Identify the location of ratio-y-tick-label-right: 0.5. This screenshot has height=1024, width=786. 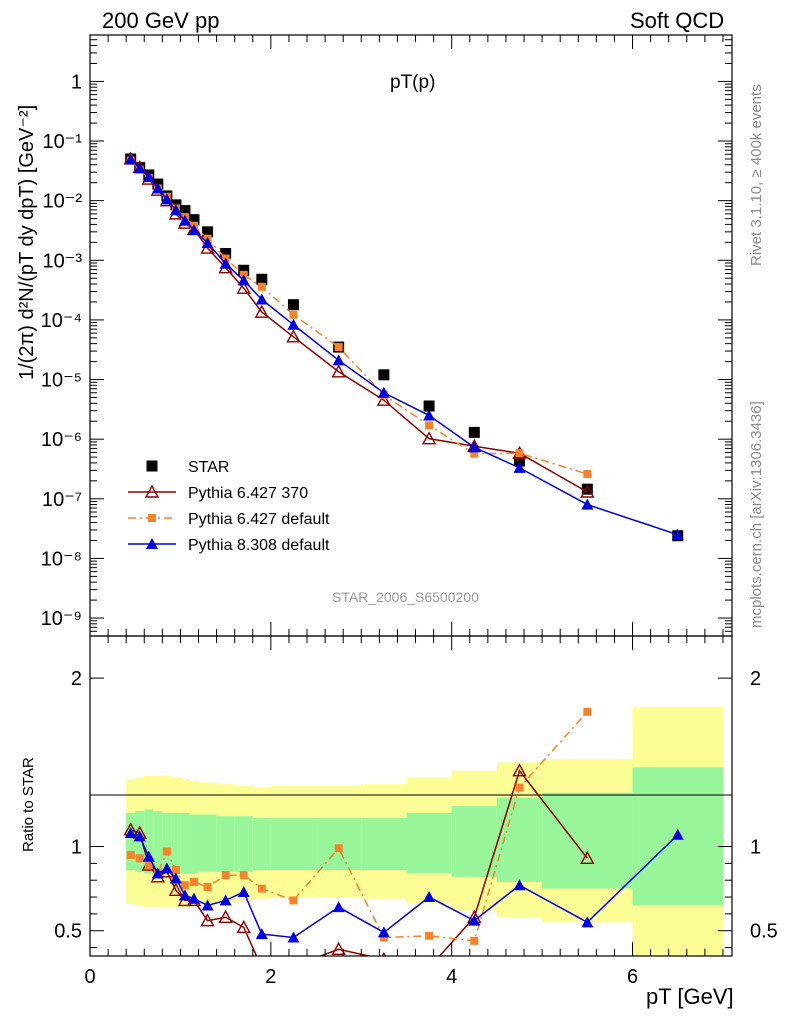
(764, 932).